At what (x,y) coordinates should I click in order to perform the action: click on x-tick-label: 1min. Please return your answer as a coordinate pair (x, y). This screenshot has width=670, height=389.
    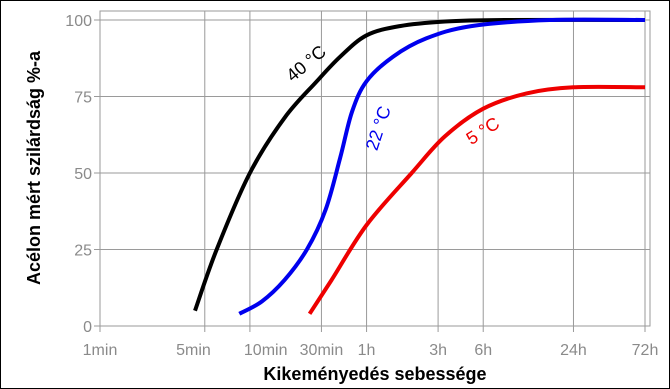
    Looking at the image, I should click on (100, 350).